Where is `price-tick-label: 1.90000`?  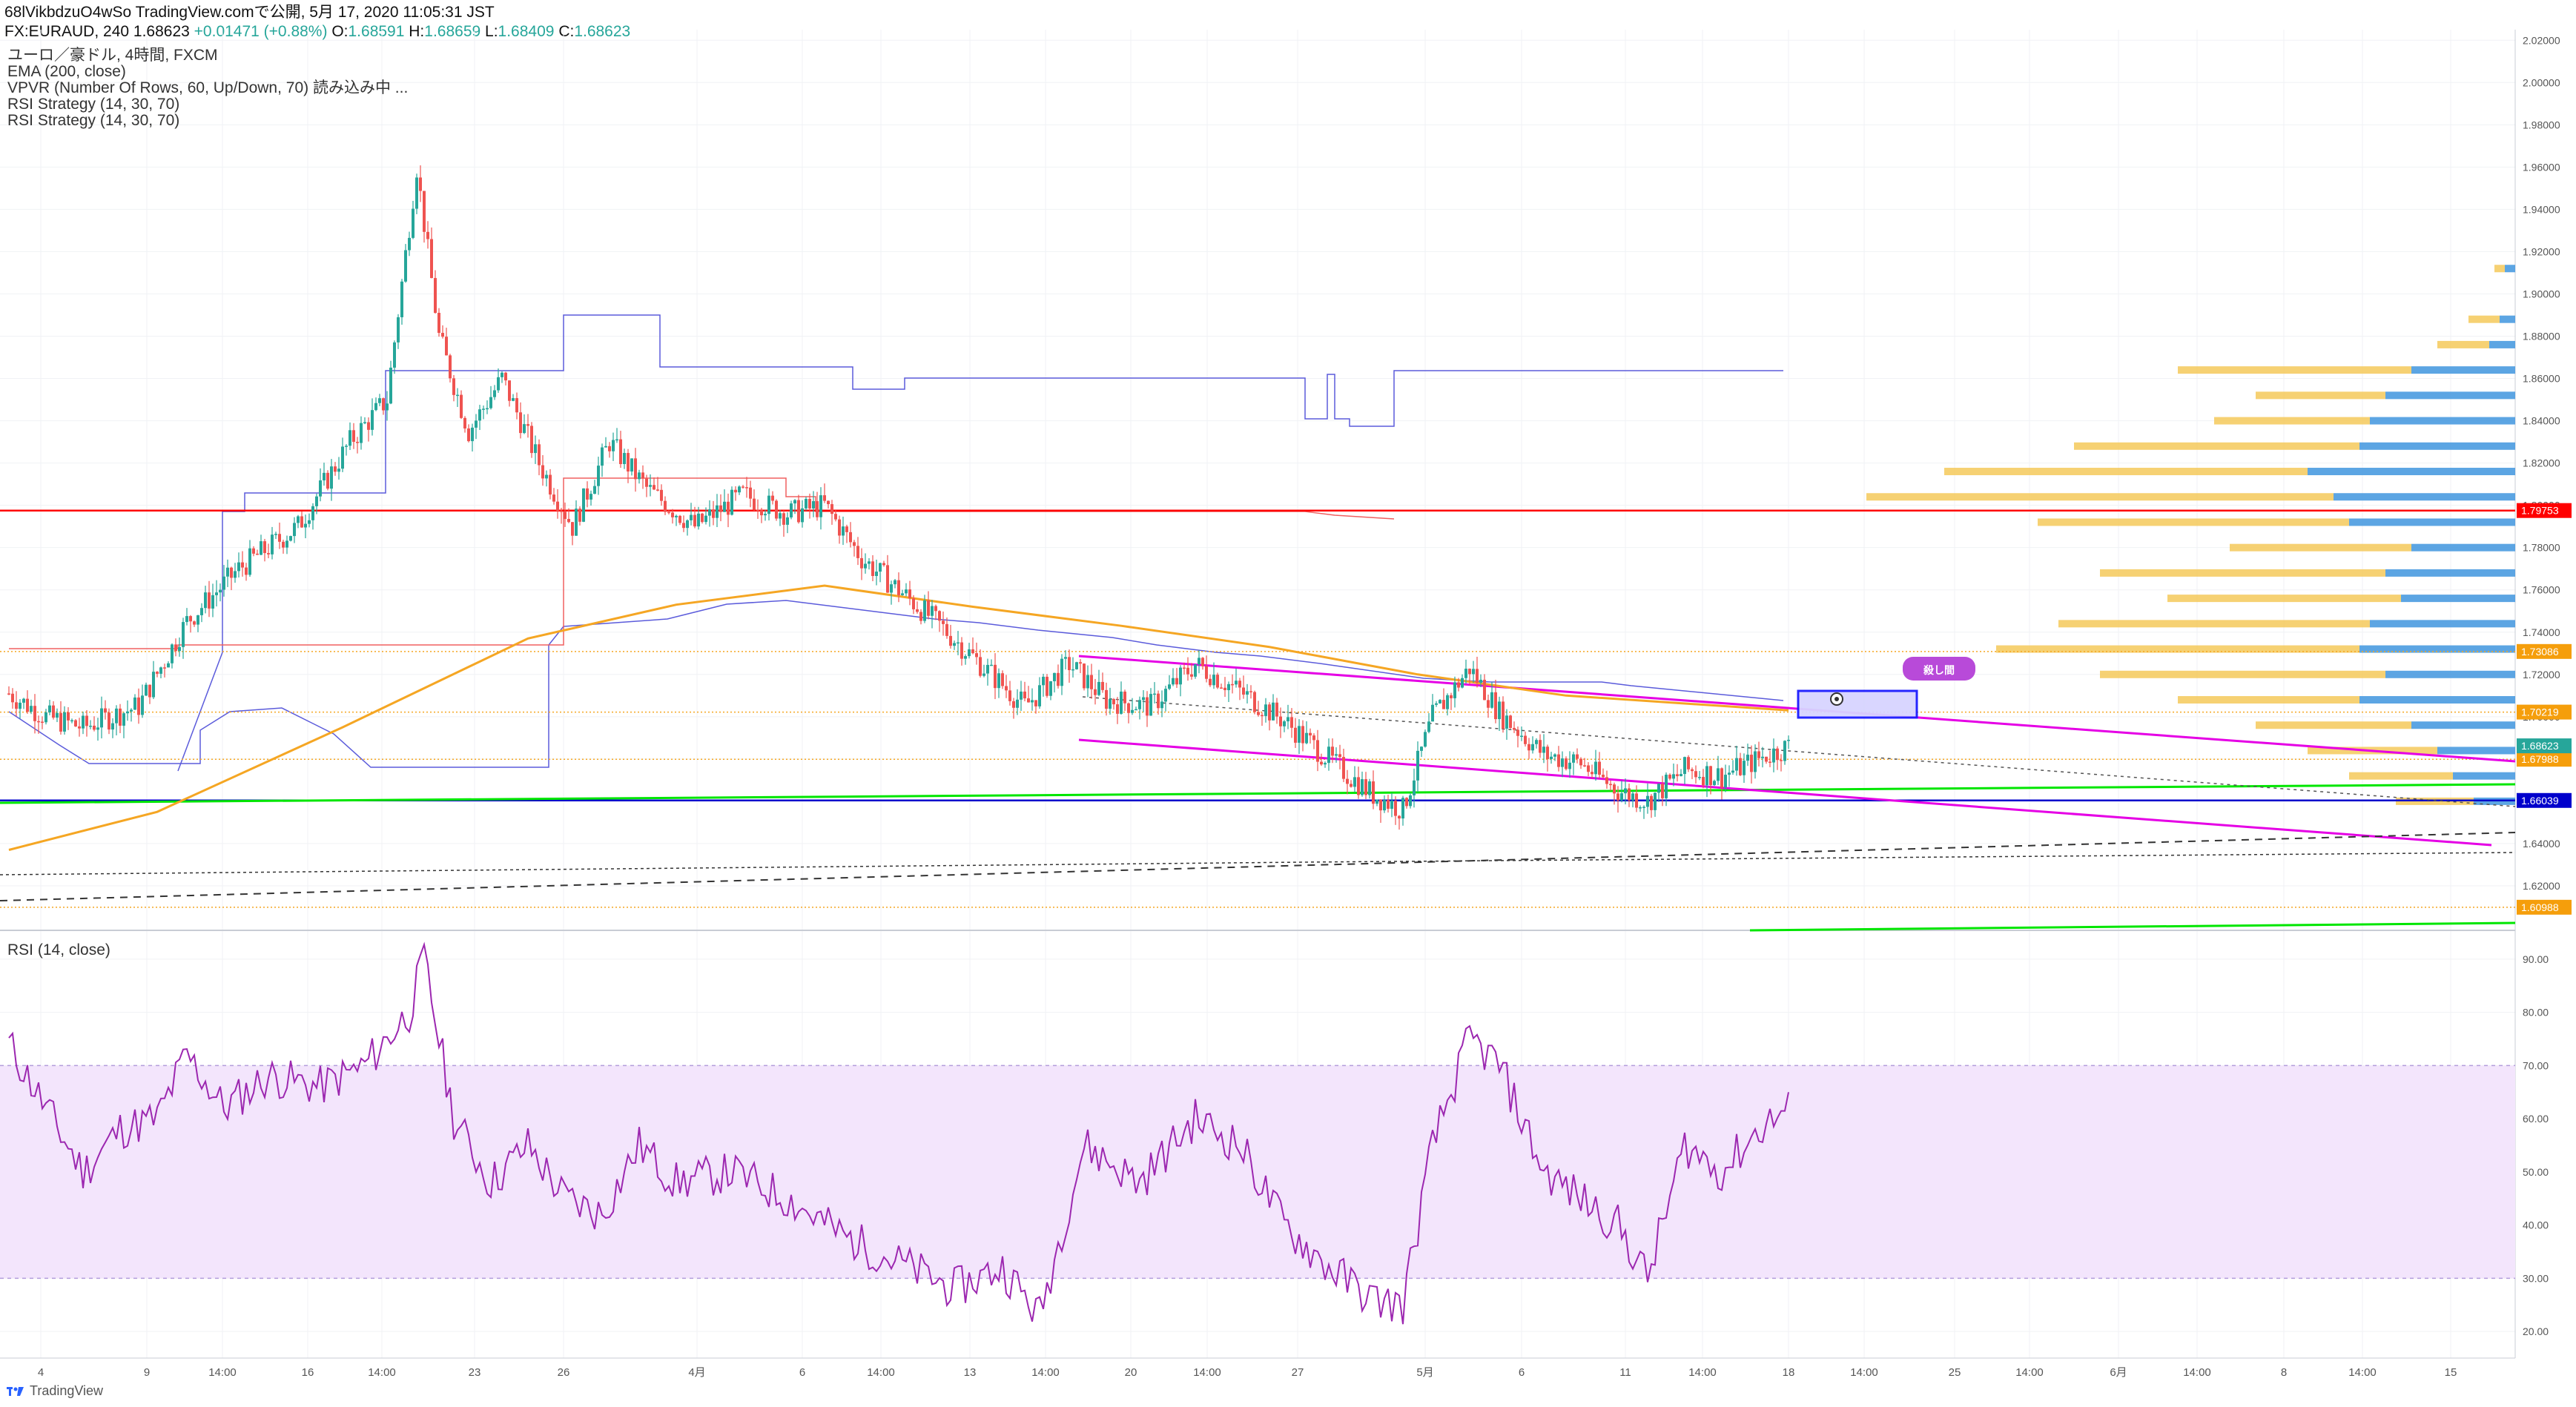 price-tick-label: 1.90000 is located at coordinates (2541, 293).